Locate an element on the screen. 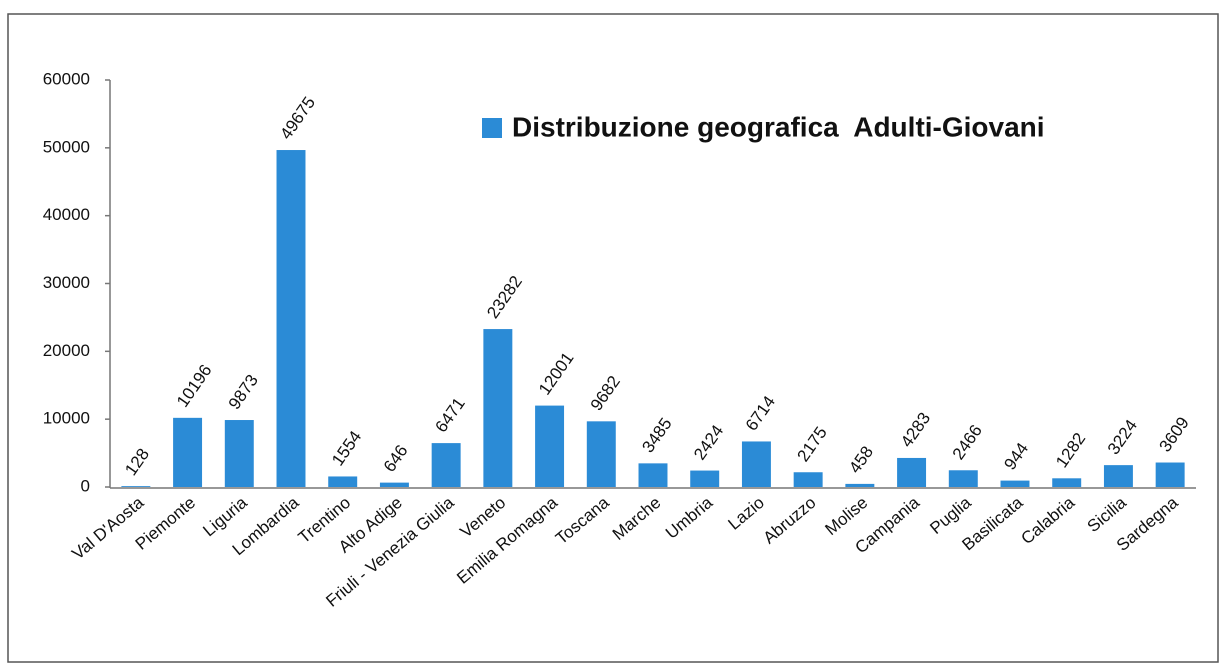 The width and height of the screenshot is (1224, 667). data-label: 2466 is located at coordinates (967, 442).